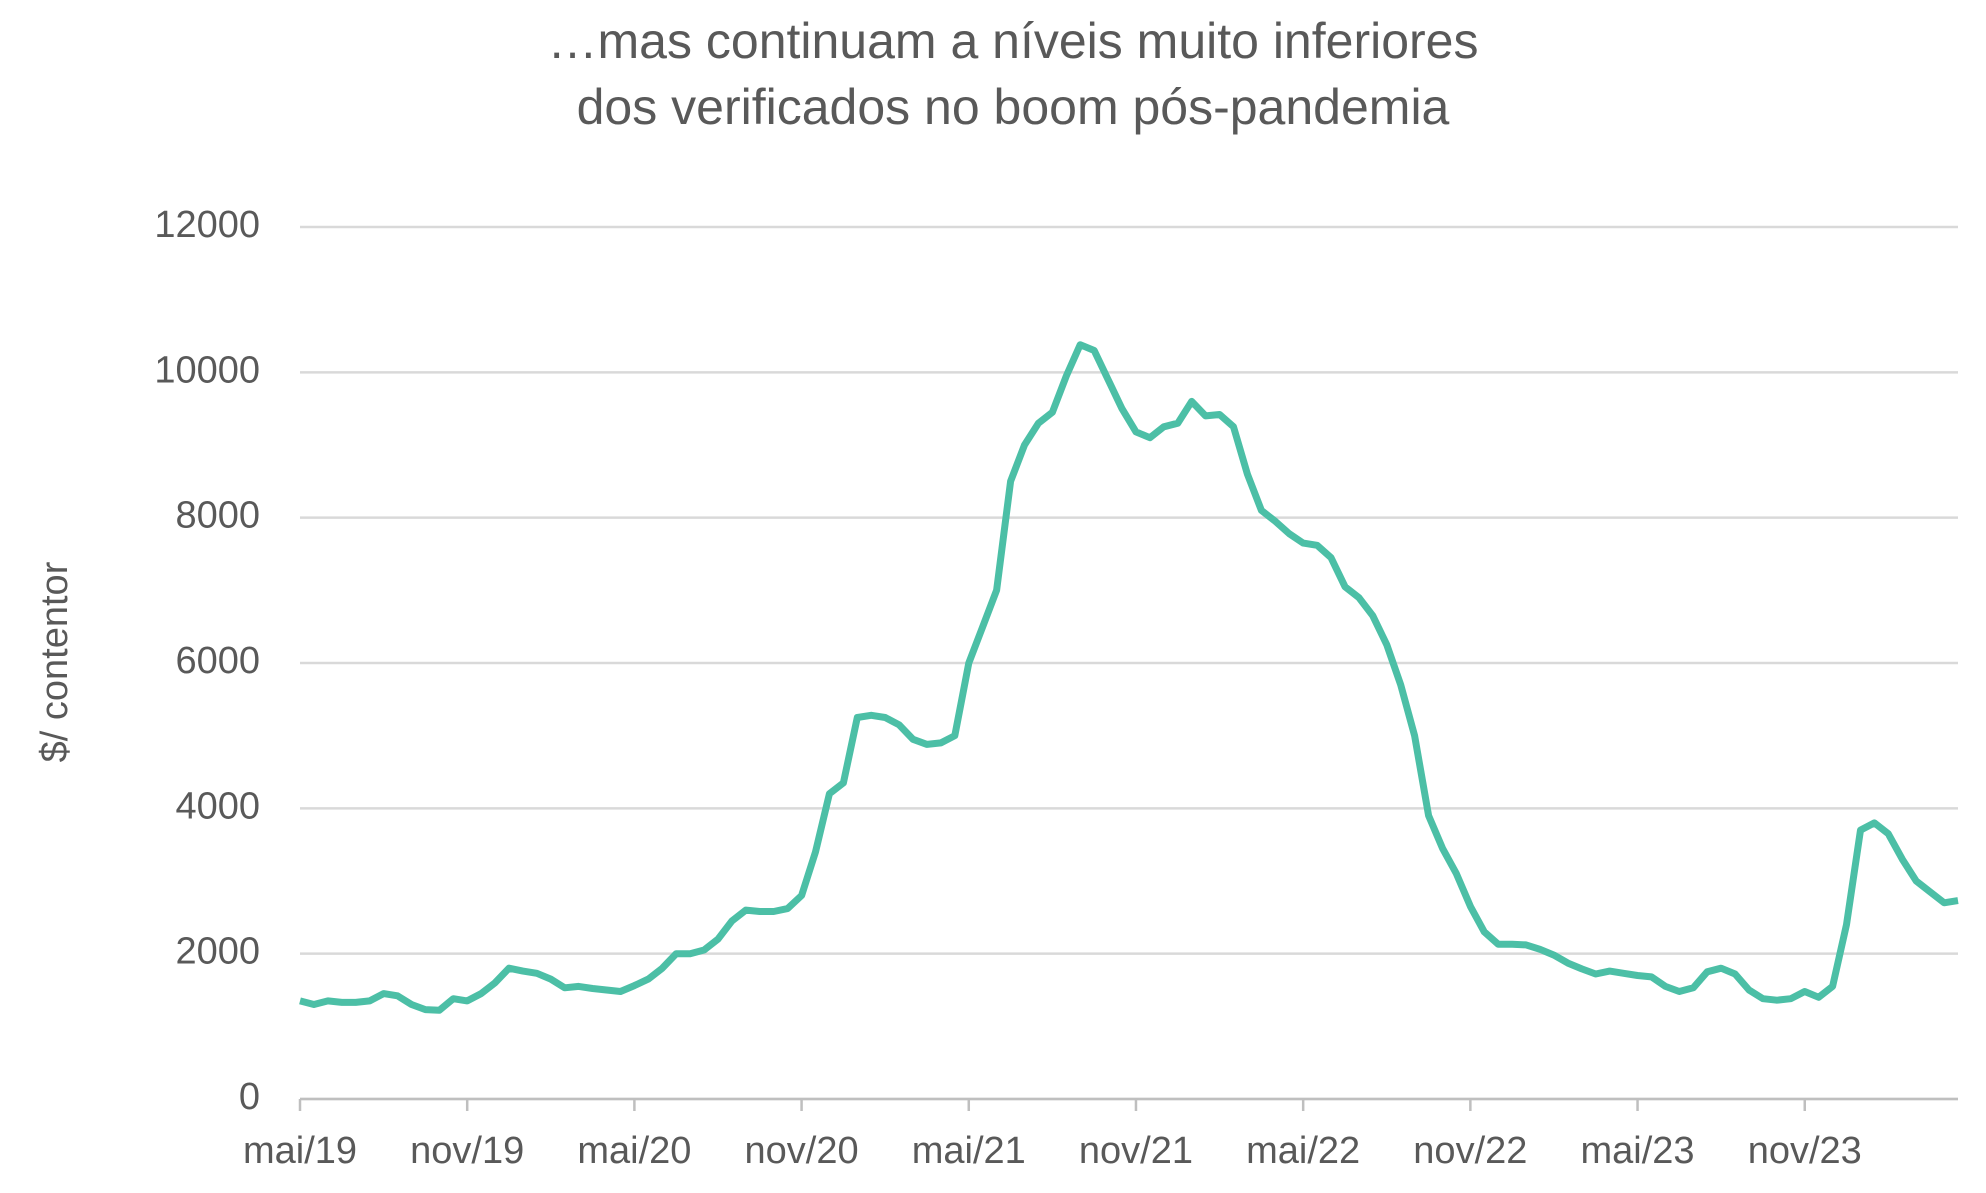  What do you see at coordinates (207, 225) in the screenshot?
I see `y-tick-label: 12000` at bounding box center [207, 225].